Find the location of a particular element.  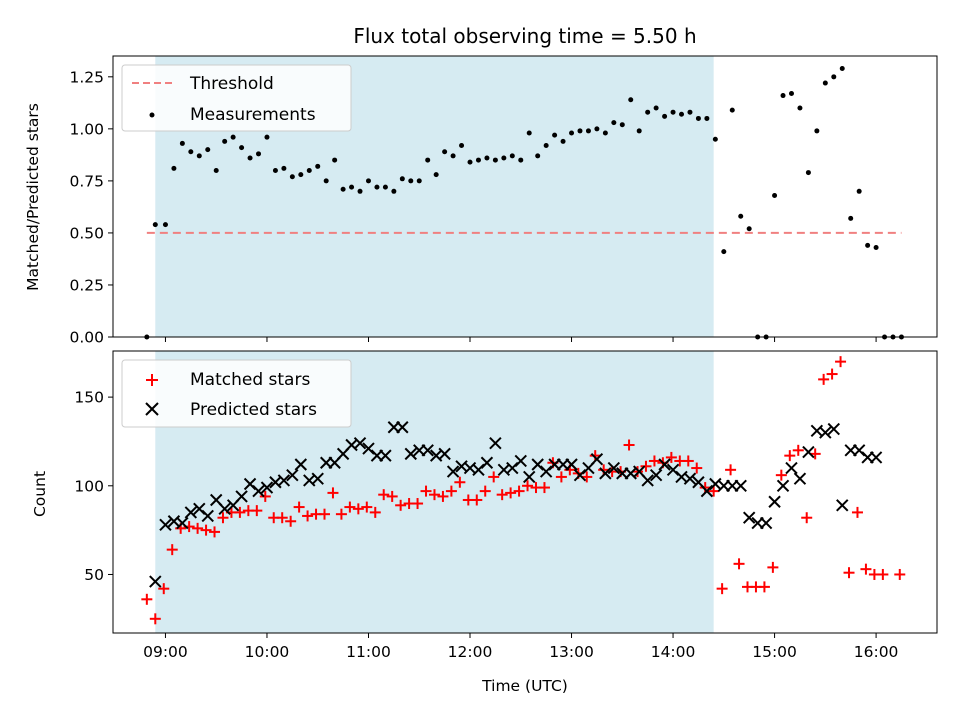

bottom-x-axis-label: Time (UTC) is located at coordinates (524, 686).